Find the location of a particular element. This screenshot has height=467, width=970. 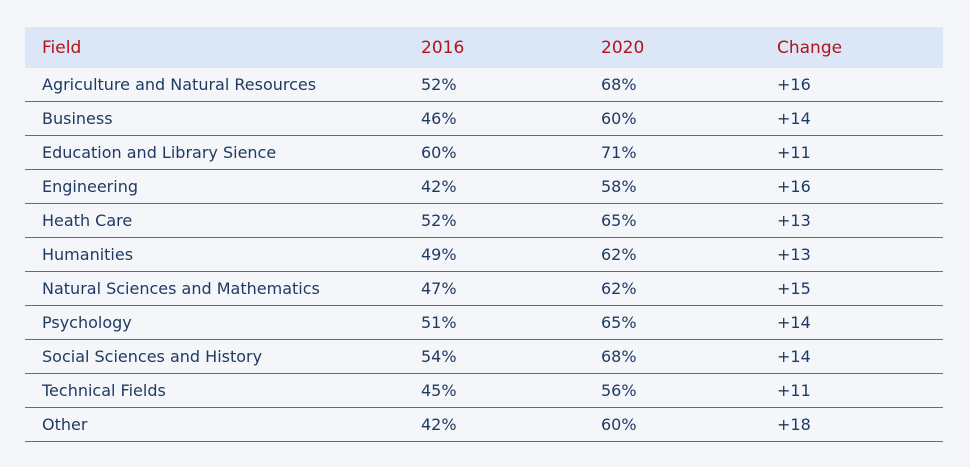

table-row: Engineering 42% 58% +16 is located at coordinates (484, 186).